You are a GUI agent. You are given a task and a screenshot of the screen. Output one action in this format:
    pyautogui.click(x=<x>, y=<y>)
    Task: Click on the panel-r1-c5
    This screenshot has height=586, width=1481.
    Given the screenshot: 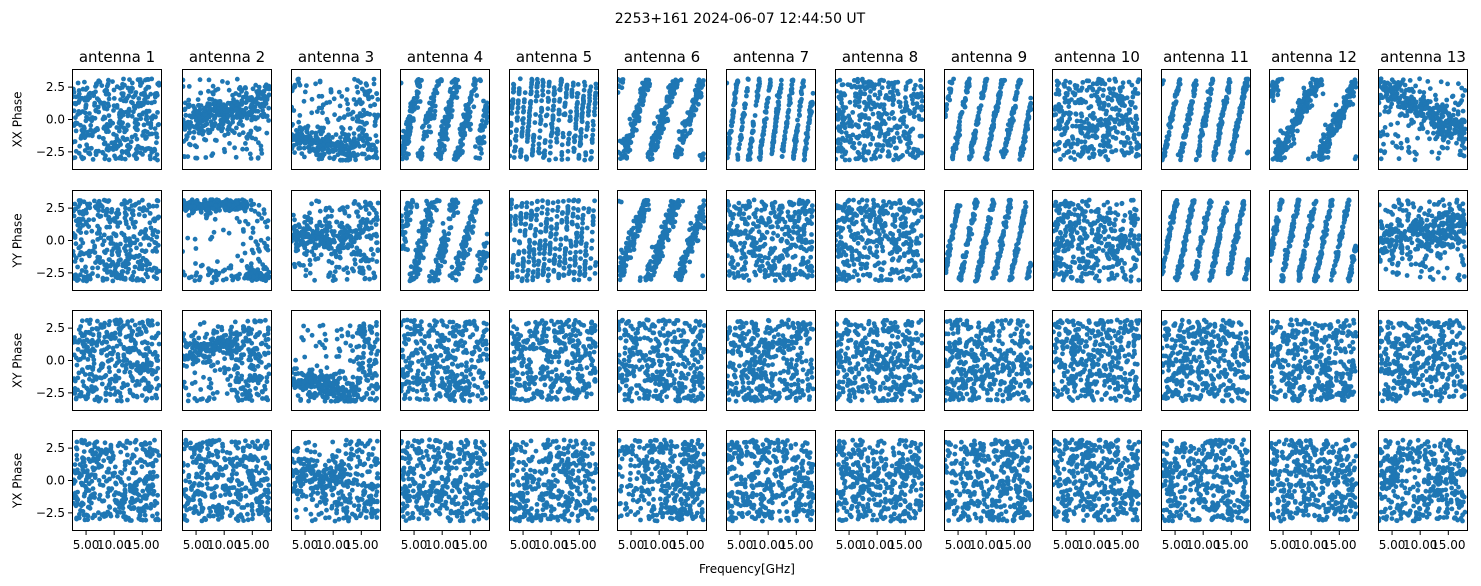 What is the action you would take?
    pyautogui.click(x=554, y=119)
    